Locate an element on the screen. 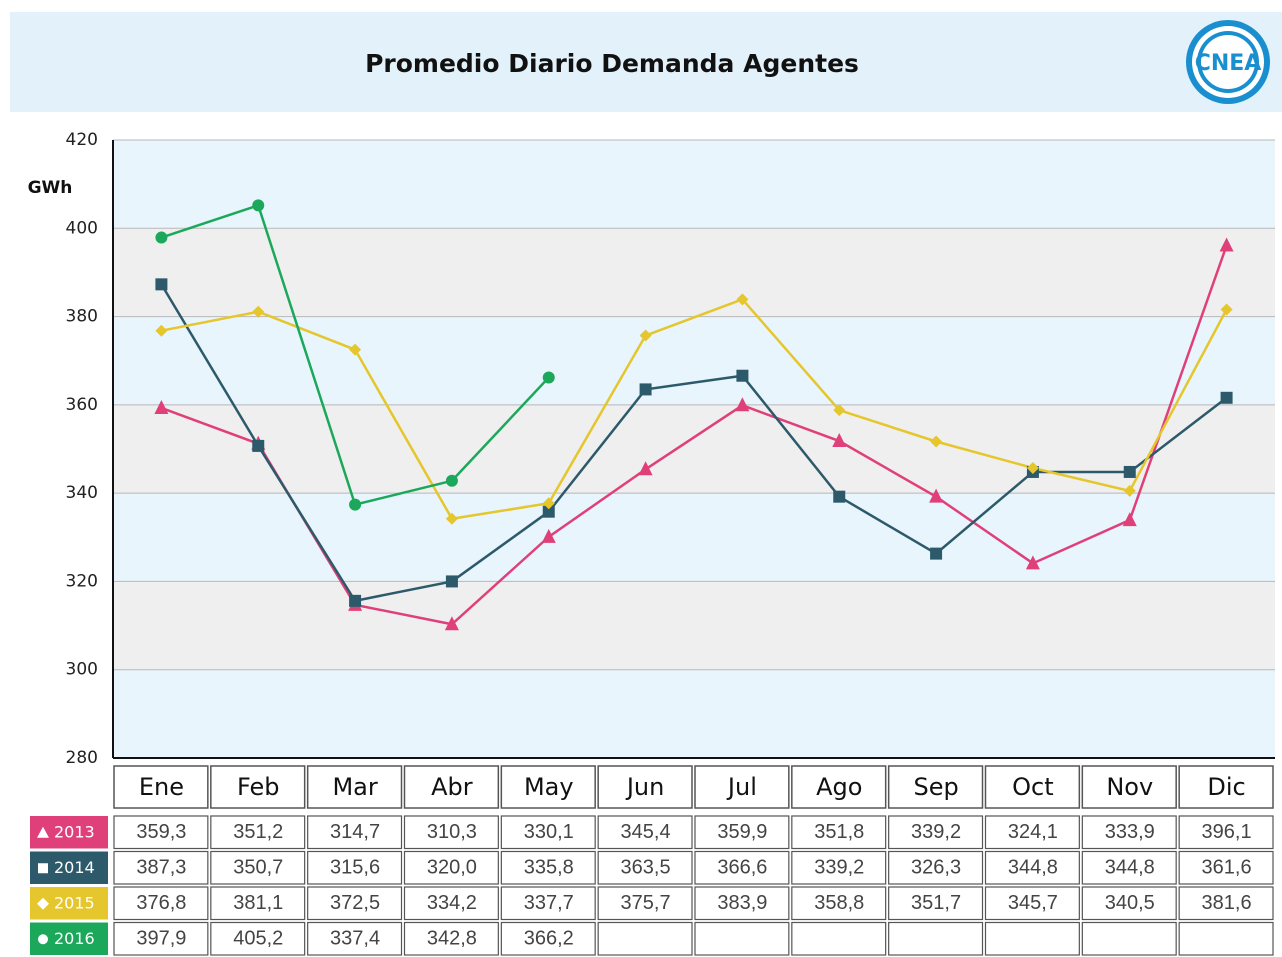 This screenshot has width=1282, height=957. chart-title: Promedio Diario Demanda Agentes is located at coordinates (612, 63).